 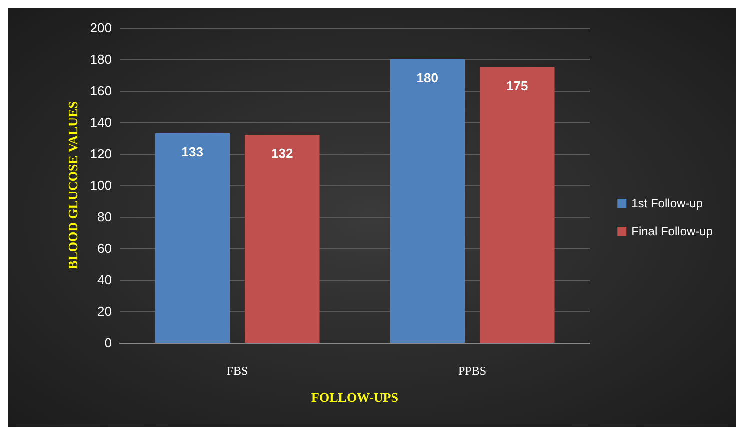 I want to click on y-tick-label: 100, so click(x=101, y=185).